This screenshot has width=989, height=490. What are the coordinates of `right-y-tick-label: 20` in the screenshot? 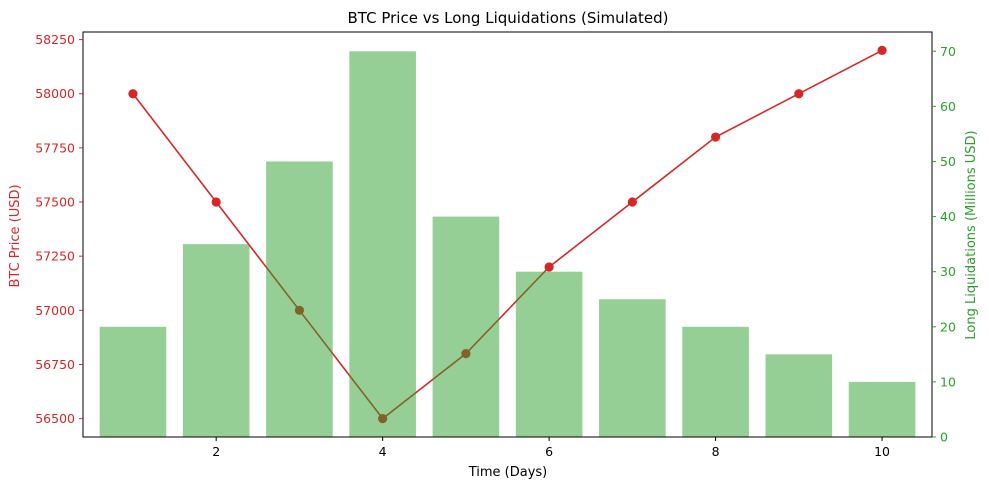 It's located at (948, 326).